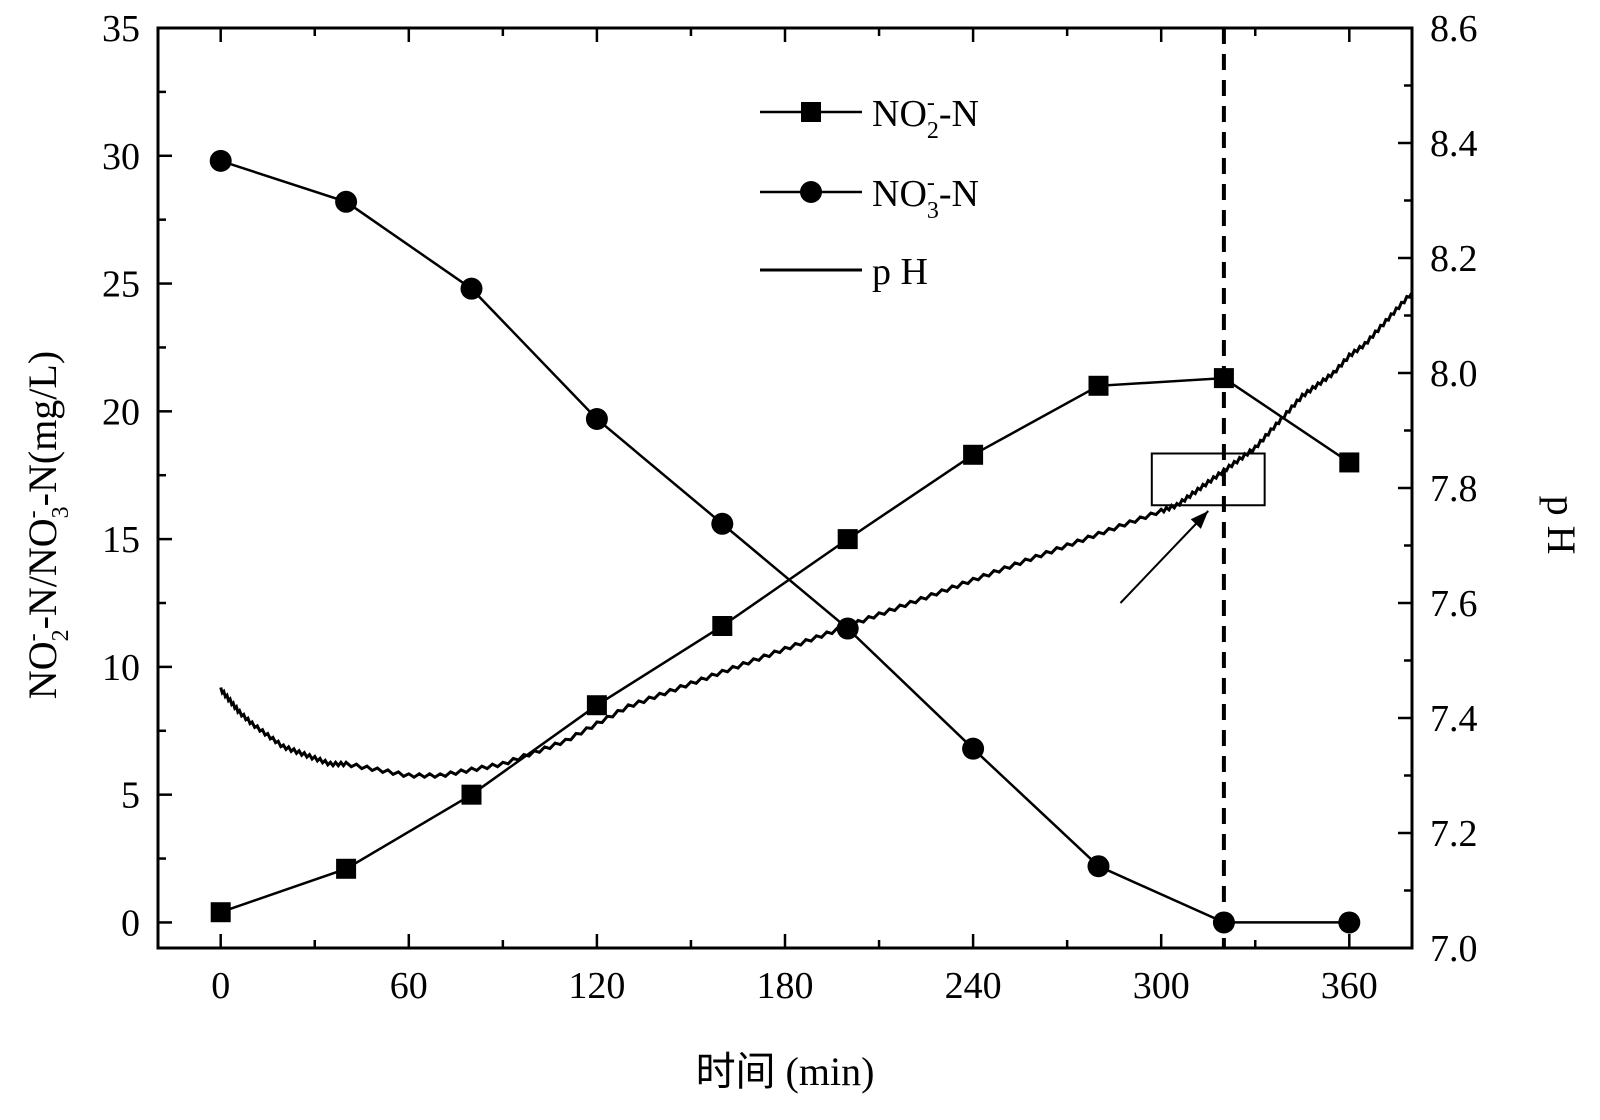 This screenshot has height=1120, width=1600. Describe the element at coordinates (47, 525) in the screenshot. I see `y-left-axis-title: NO-2-N/NO-3-N(mg/L)` at that location.